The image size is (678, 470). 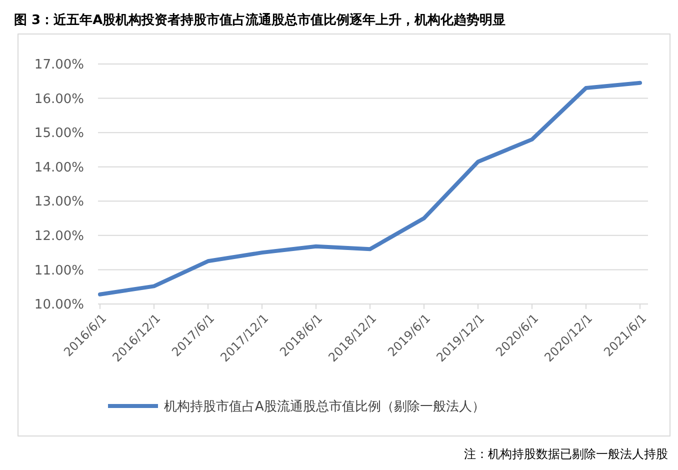 I want to click on text: 注：机构持股数据已剔除一般法人持股, so click(x=566, y=454).